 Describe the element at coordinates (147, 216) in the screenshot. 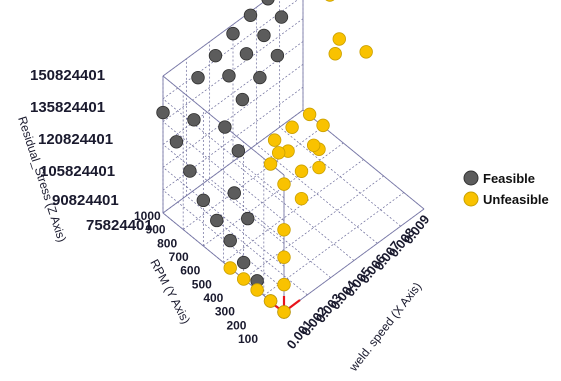

I see `y-tick-label: 1000` at that location.